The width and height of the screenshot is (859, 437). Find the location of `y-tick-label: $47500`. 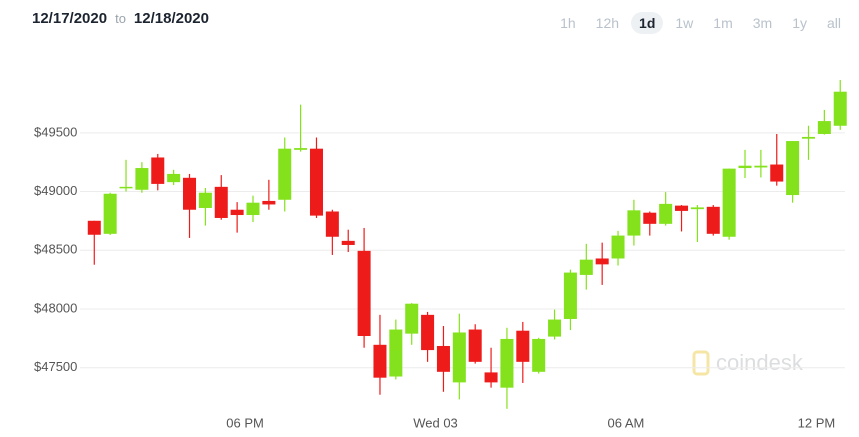

y-tick-label: $47500 is located at coordinates (55, 366).